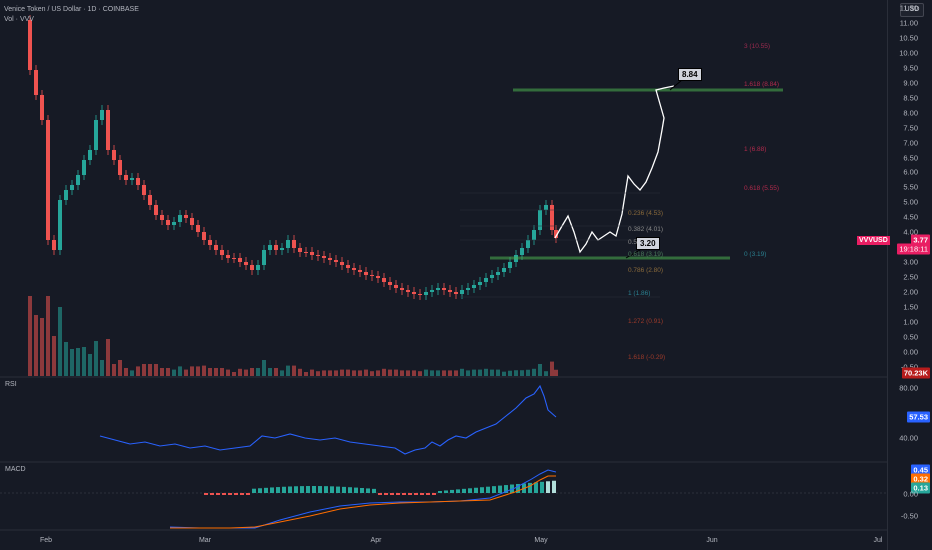 This screenshot has height=550, width=932. What do you see at coordinates (910, 157) in the screenshot?
I see `price-tick: 6.50` at bounding box center [910, 157].